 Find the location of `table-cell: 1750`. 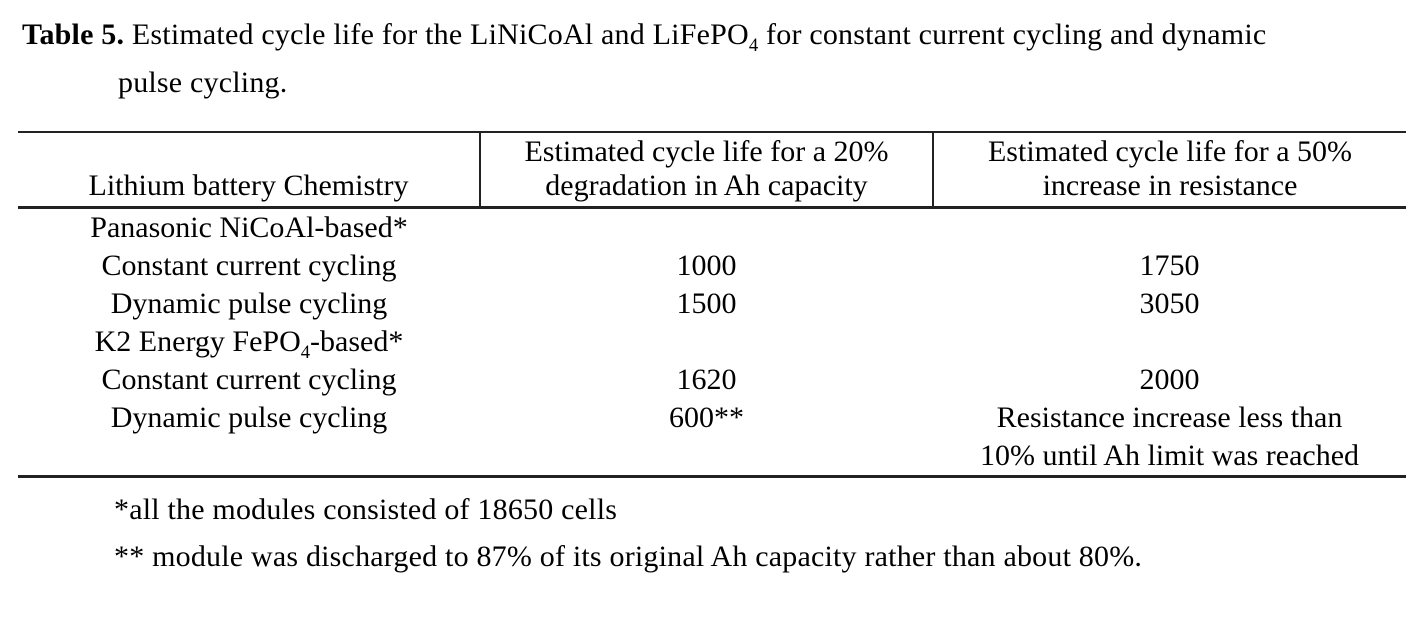

table-cell: 1750 is located at coordinates (1169, 266).